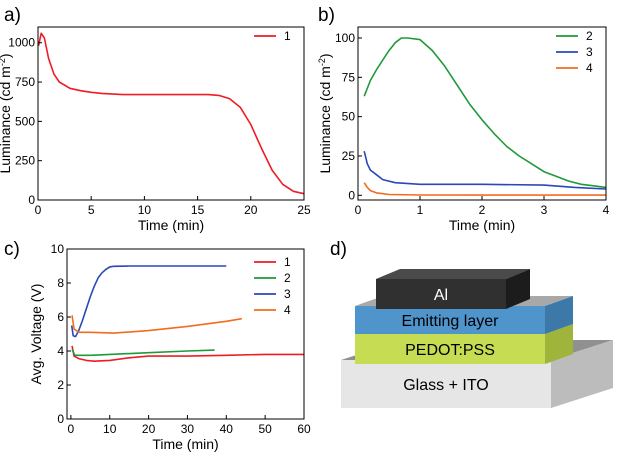 The image size is (635, 456). I want to click on y-tick-label: 2, so click(60, 385).